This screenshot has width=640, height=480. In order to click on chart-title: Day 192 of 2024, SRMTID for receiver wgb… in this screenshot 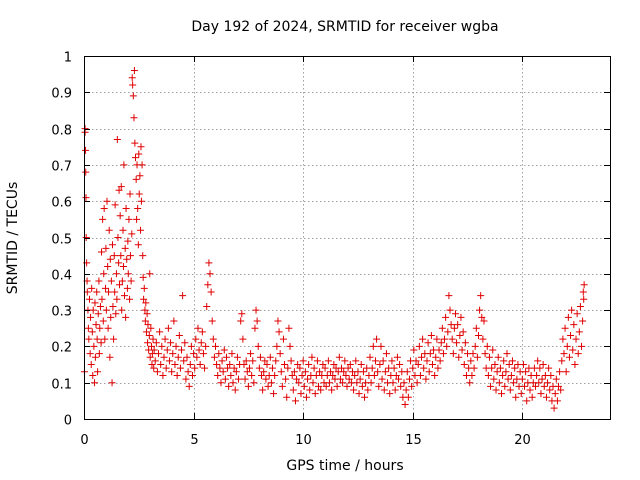, I will do `click(344, 27)`.